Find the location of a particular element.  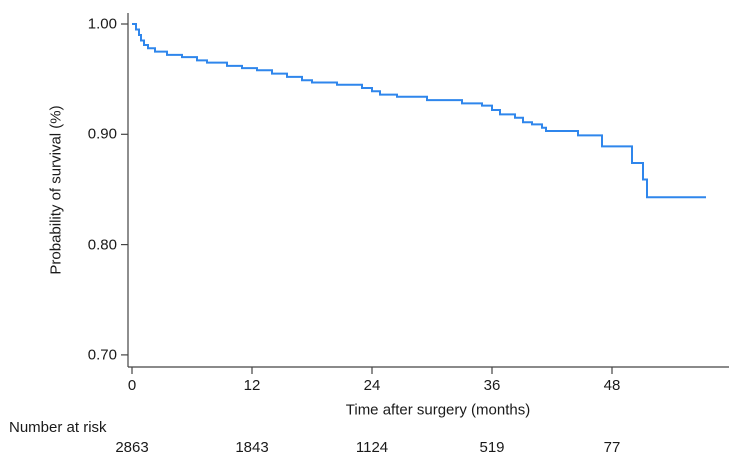

x-tick-label: 0 is located at coordinates (132, 385).